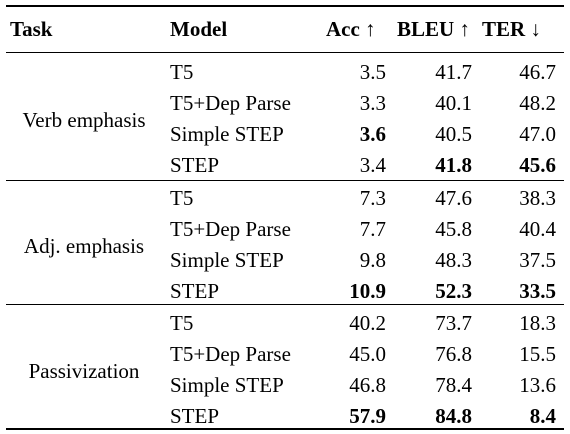  What do you see at coordinates (453, 72) in the screenshot?
I see `bleu-value: 41.7` at bounding box center [453, 72].